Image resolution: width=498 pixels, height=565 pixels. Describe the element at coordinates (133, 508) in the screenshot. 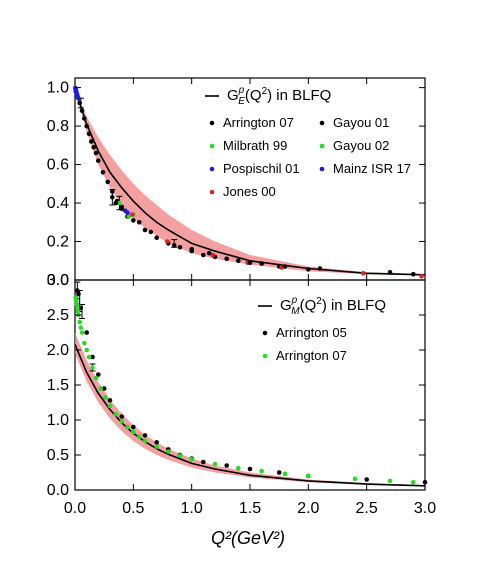

I see `x-tick-label: 0.5` at that location.